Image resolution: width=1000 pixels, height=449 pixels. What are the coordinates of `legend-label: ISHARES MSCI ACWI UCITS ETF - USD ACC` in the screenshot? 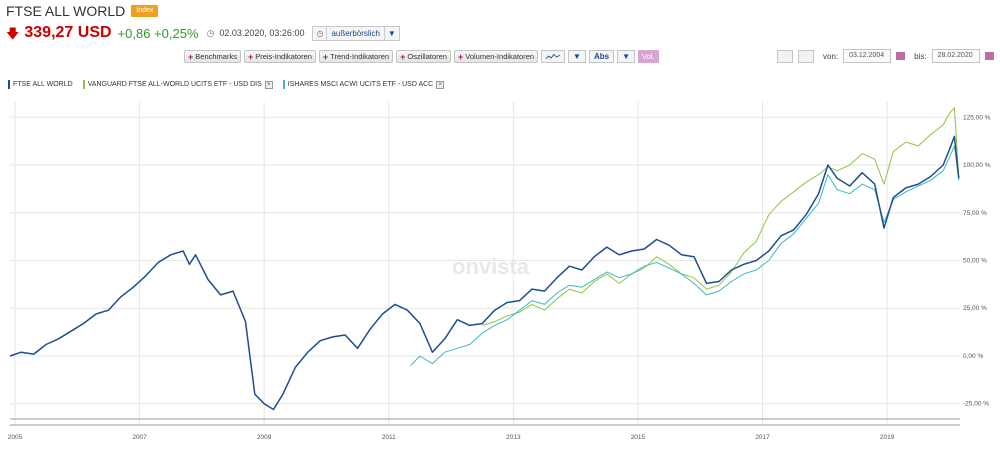 It's located at (360, 84).